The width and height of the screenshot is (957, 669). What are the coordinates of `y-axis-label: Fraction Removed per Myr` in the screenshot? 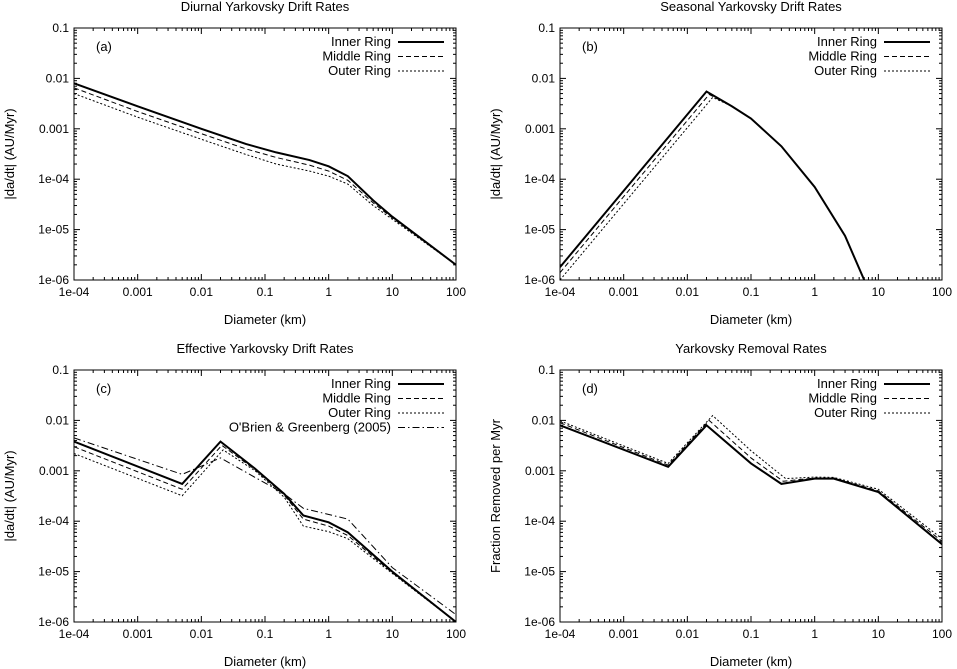 It's located at (495, 495).